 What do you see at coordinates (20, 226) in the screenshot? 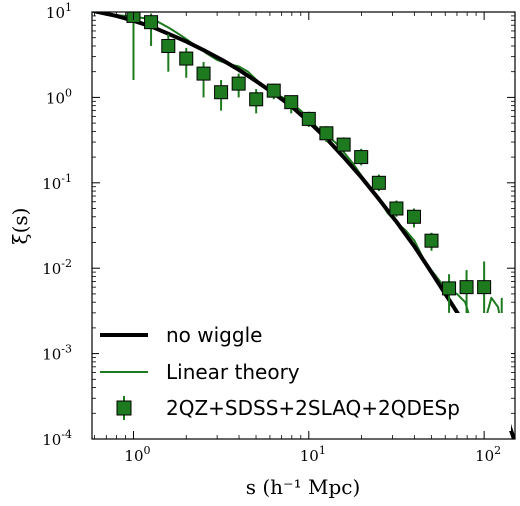
I see `y-axis-label: ξ(s)` at bounding box center [20, 226].